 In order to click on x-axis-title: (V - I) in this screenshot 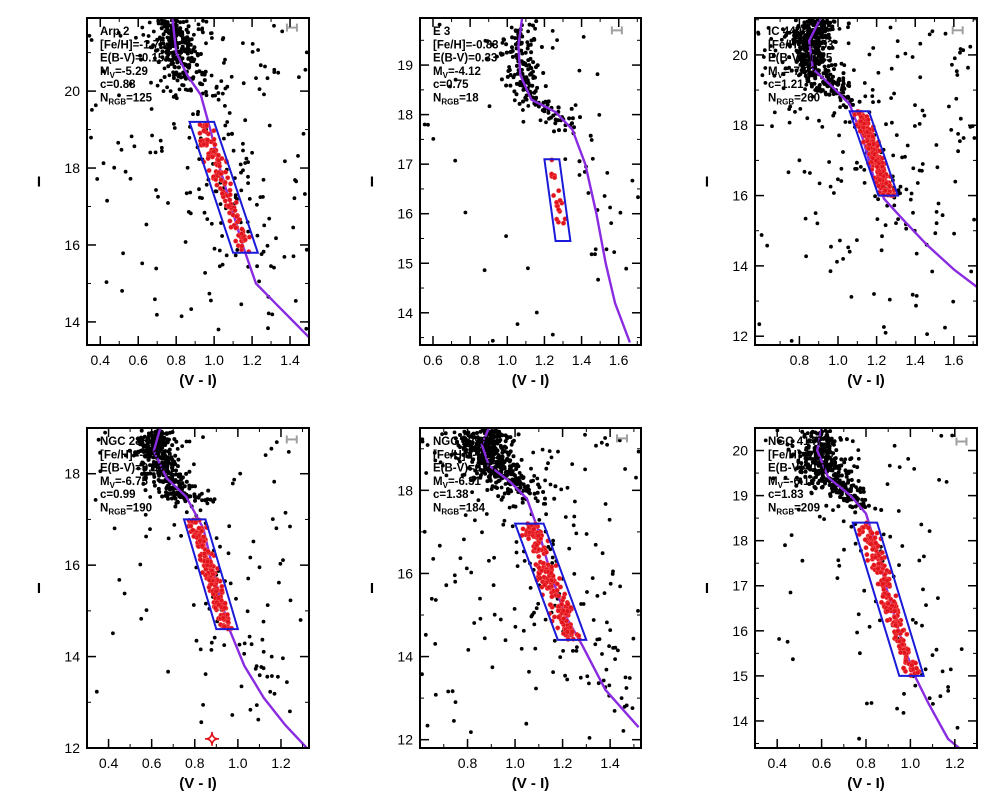, I will do `click(531, 783)`.